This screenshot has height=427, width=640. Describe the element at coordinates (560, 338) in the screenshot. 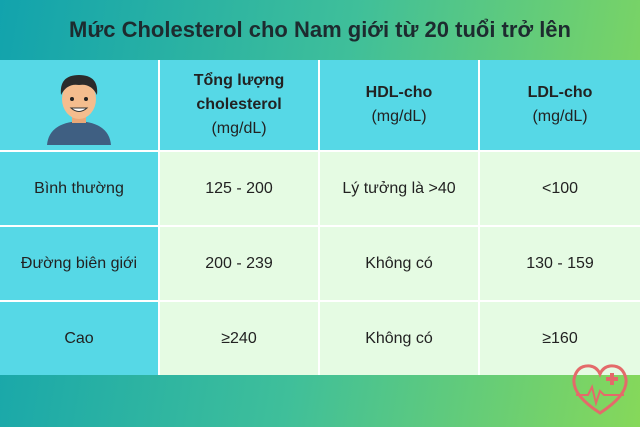

I see `table-cell: ≥160` at that location.